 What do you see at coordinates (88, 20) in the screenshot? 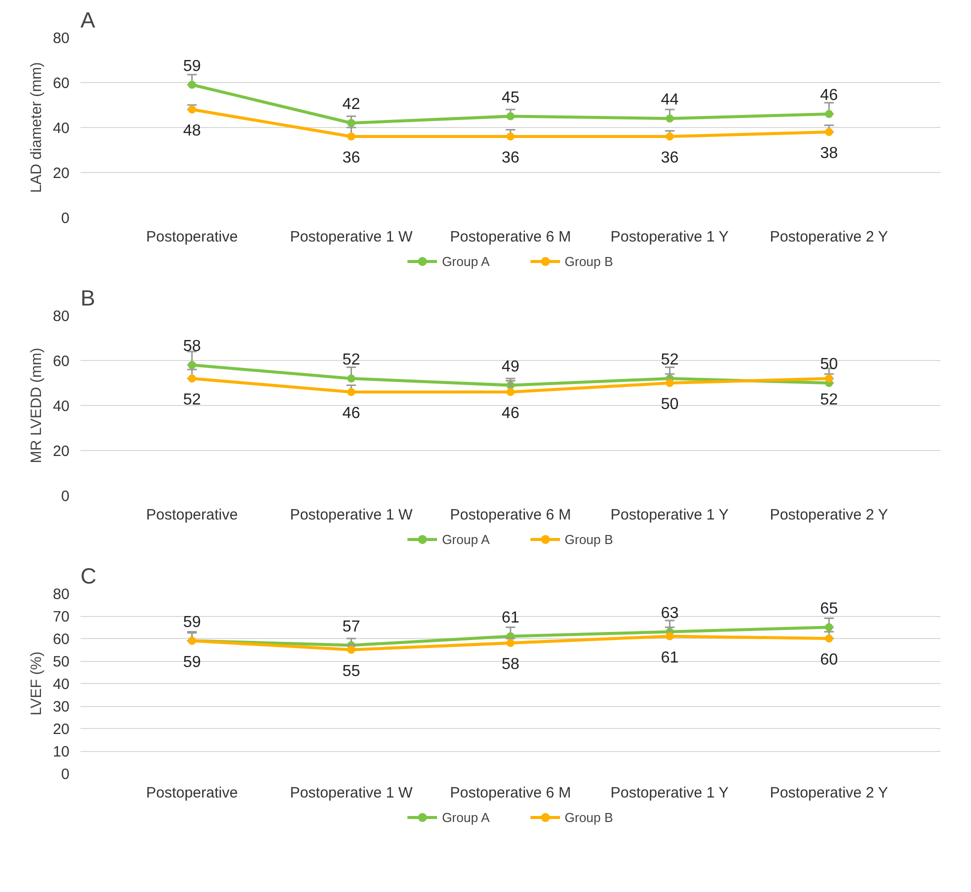
I see `chart-title: A` at bounding box center [88, 20].